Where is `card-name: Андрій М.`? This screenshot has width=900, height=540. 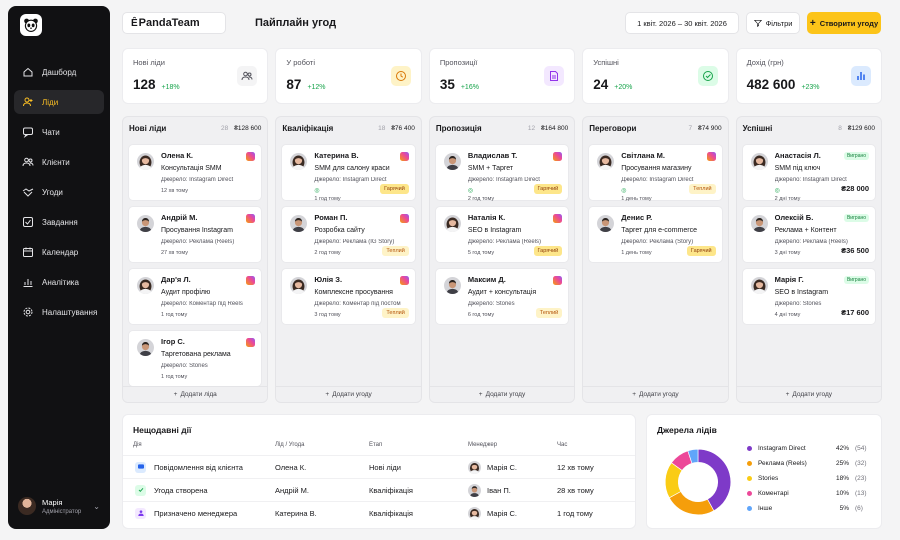 card-name: Андрій М. is located at coordinates (179, 217).